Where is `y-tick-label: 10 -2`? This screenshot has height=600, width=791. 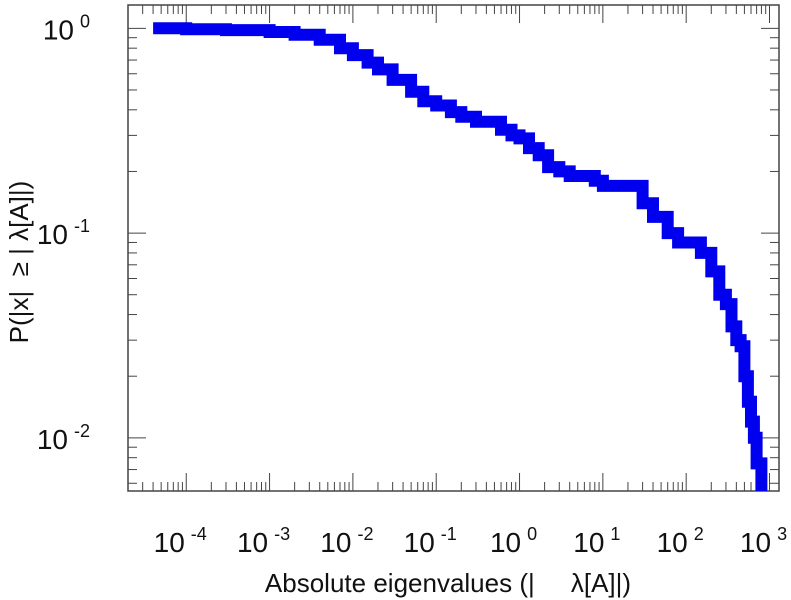 y-tick-label: 10 -2 is located at coordinates (63, 438).